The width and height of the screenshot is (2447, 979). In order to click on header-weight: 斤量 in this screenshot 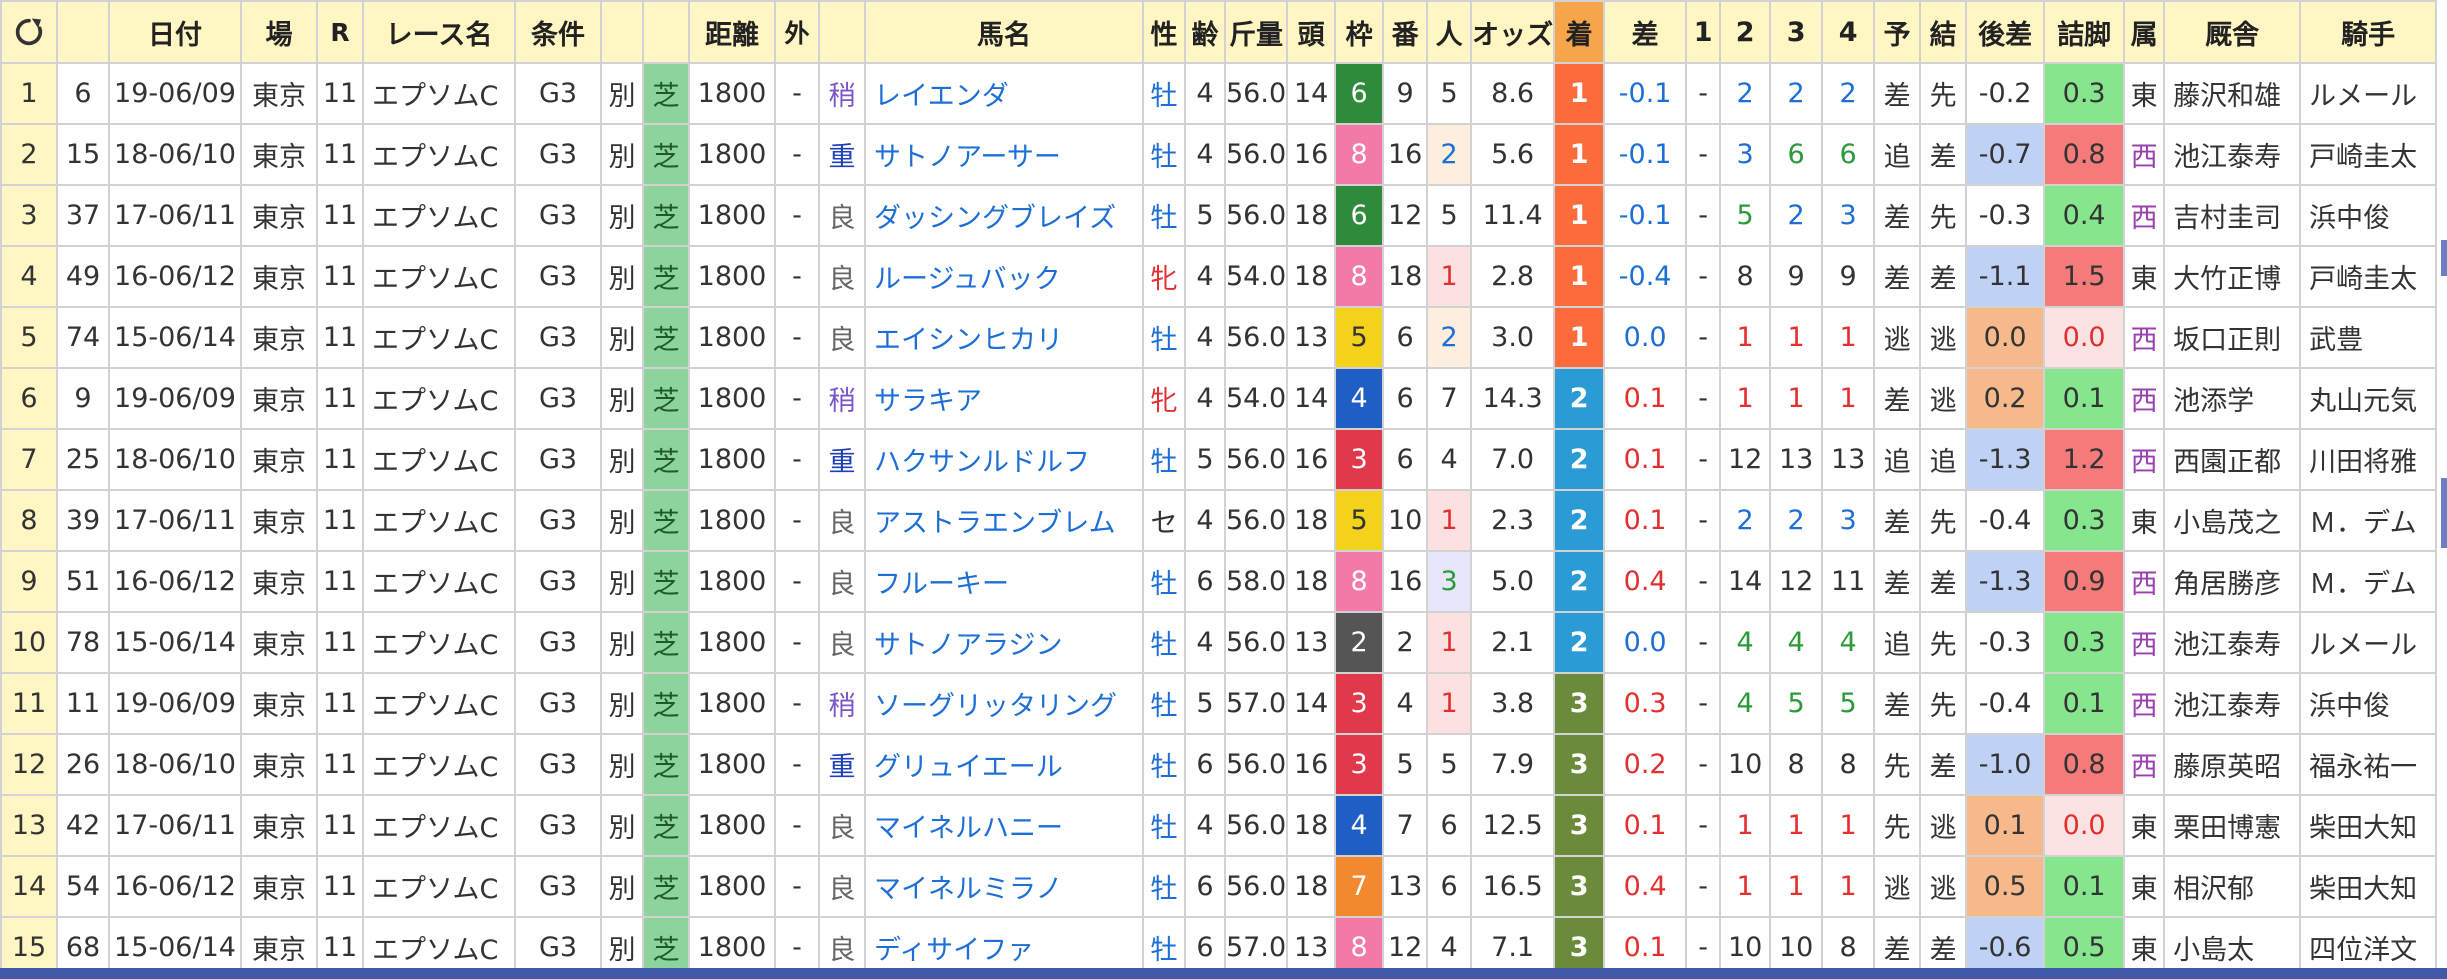, I will do `click(1256, 32)`.